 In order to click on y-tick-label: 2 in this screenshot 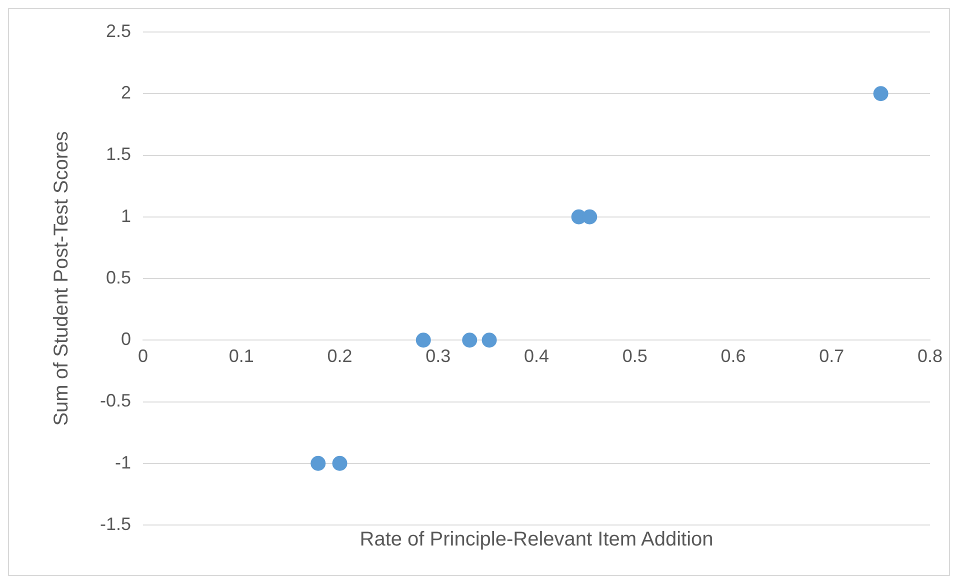, I will do `click(126, 92)`.